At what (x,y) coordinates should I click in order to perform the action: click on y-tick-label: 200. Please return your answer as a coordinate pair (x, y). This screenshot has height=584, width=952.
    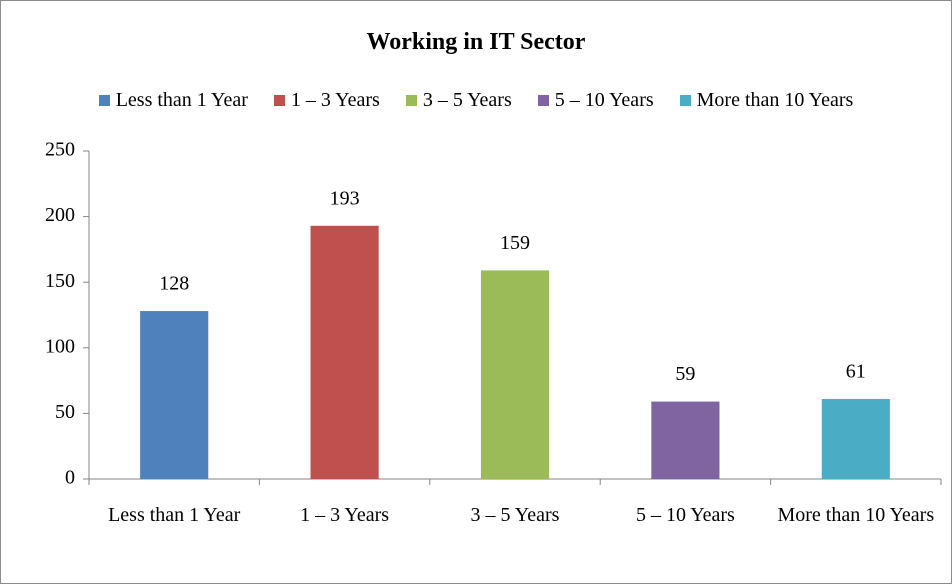
    Looking at the image, I should click on (60, 215).